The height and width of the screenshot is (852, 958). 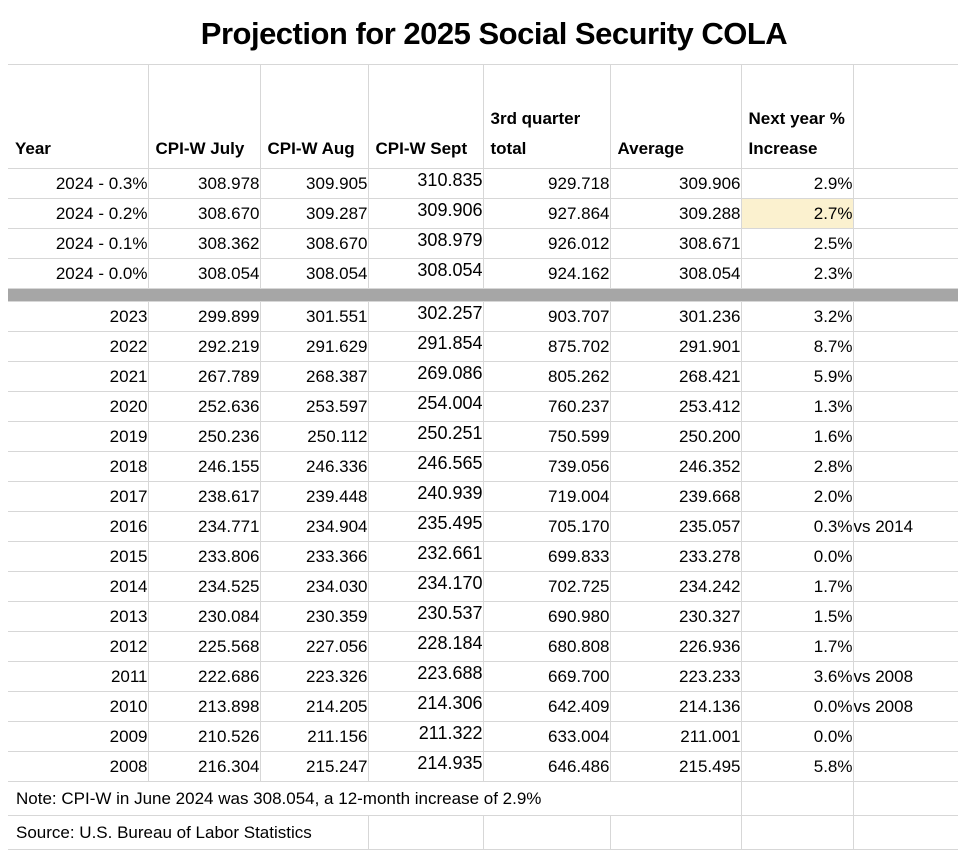 What do you see at coordinates (546, 406) in the screenshot?
I see `cell-q3-total: 760.237` at bounding box center [546, 406].